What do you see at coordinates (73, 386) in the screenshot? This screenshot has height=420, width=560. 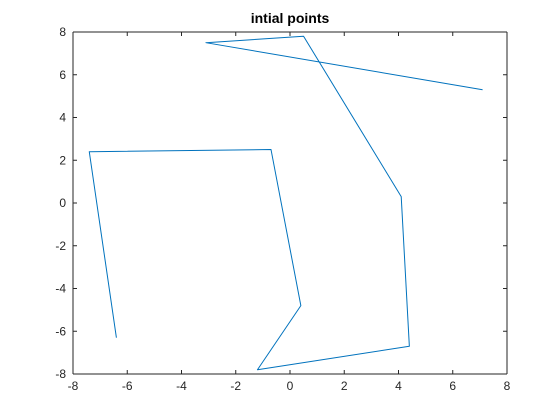 I see `x-tick-label: -8` at bounding box center [73, 386].